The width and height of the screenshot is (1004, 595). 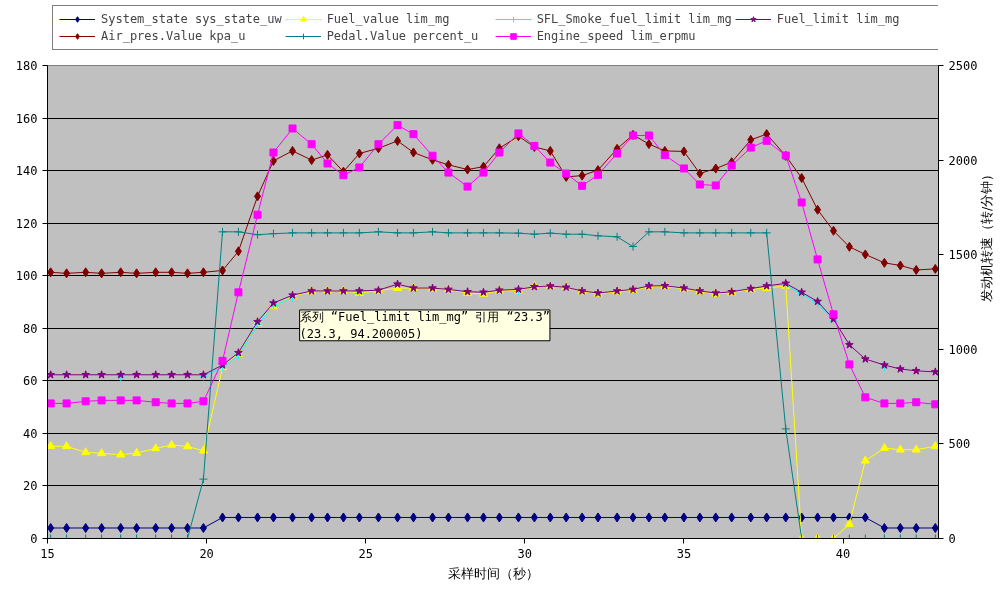 What do you see at coordinates (30, 328) in the screenshot?
I see `y-tick-label: 80` at bounding box center [30, 328].